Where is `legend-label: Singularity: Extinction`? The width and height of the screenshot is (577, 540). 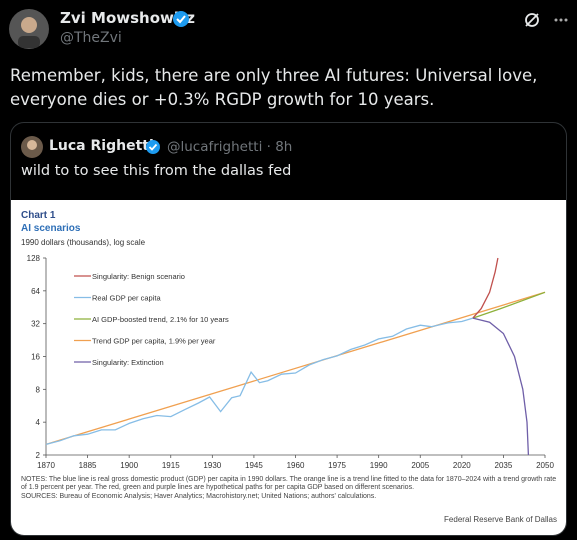
legend-label: Singularity: Extinction is located at coordinates (128, 362).